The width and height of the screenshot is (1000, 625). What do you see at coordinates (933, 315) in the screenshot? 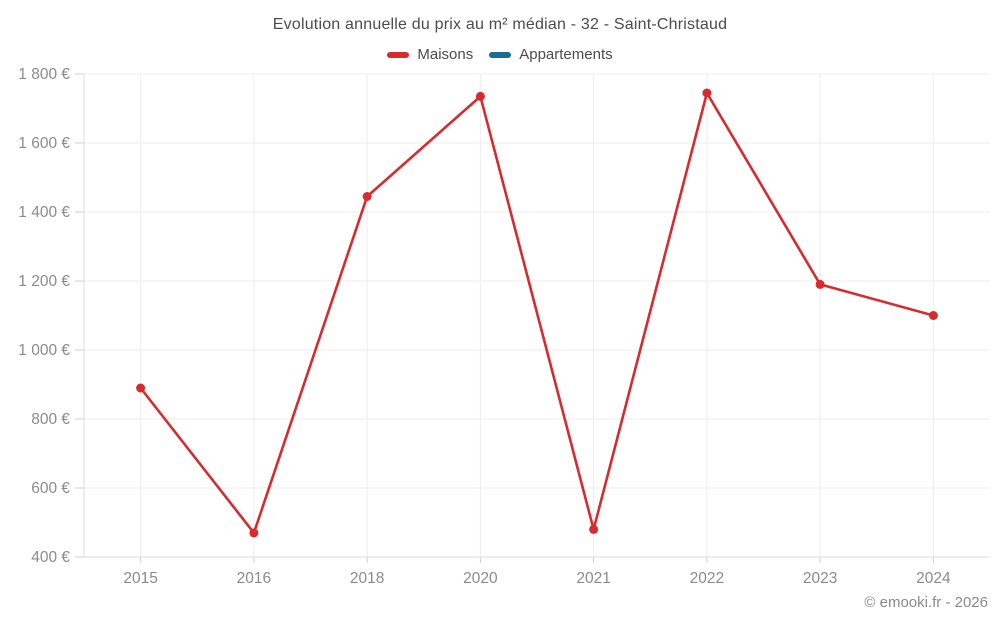
I see `data-point-maisons-2024` at bounding box center [933, 315].